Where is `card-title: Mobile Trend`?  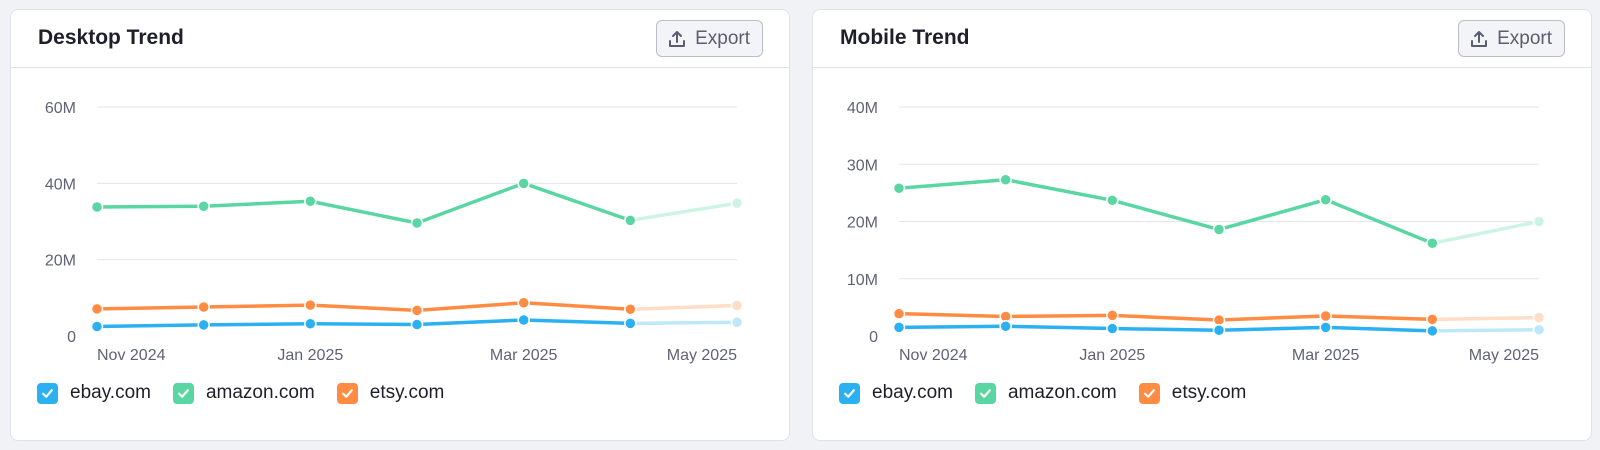
card-title: Mobile Trend is located at coordinates (905, 37).